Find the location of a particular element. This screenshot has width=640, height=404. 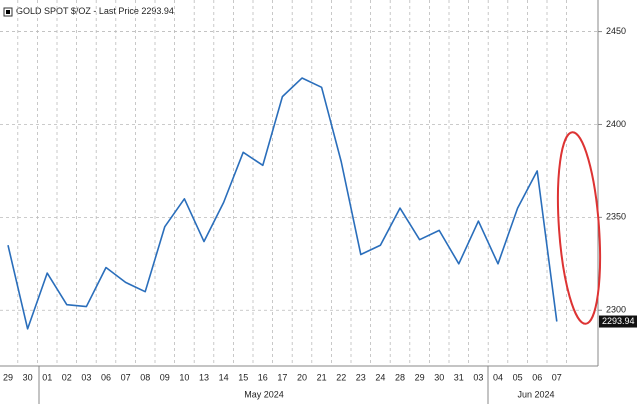

y-tick-label: 2300 is located at coordinates (616, 310).